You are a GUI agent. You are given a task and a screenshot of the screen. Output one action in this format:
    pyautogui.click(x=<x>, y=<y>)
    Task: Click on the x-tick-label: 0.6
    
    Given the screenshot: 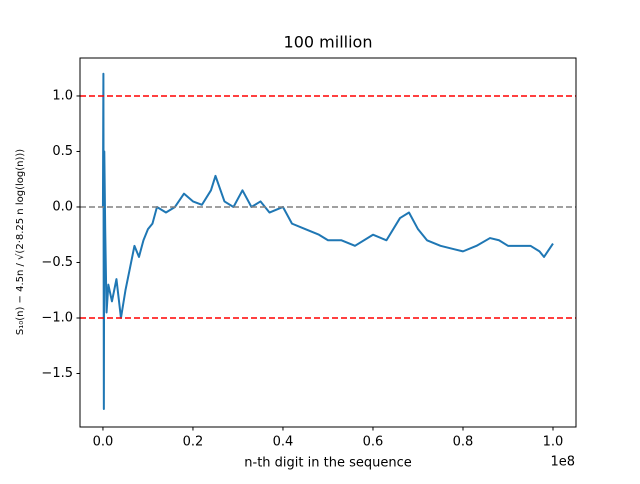 What is the action you would take?
    pyautogui.click(x=373, y=442)
    